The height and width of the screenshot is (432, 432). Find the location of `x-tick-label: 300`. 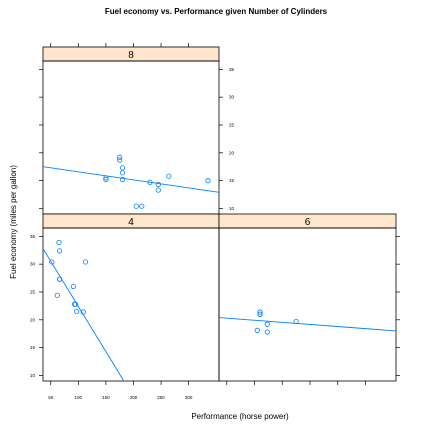

x-tick-label: 300 is located at coordinates (189, 397).